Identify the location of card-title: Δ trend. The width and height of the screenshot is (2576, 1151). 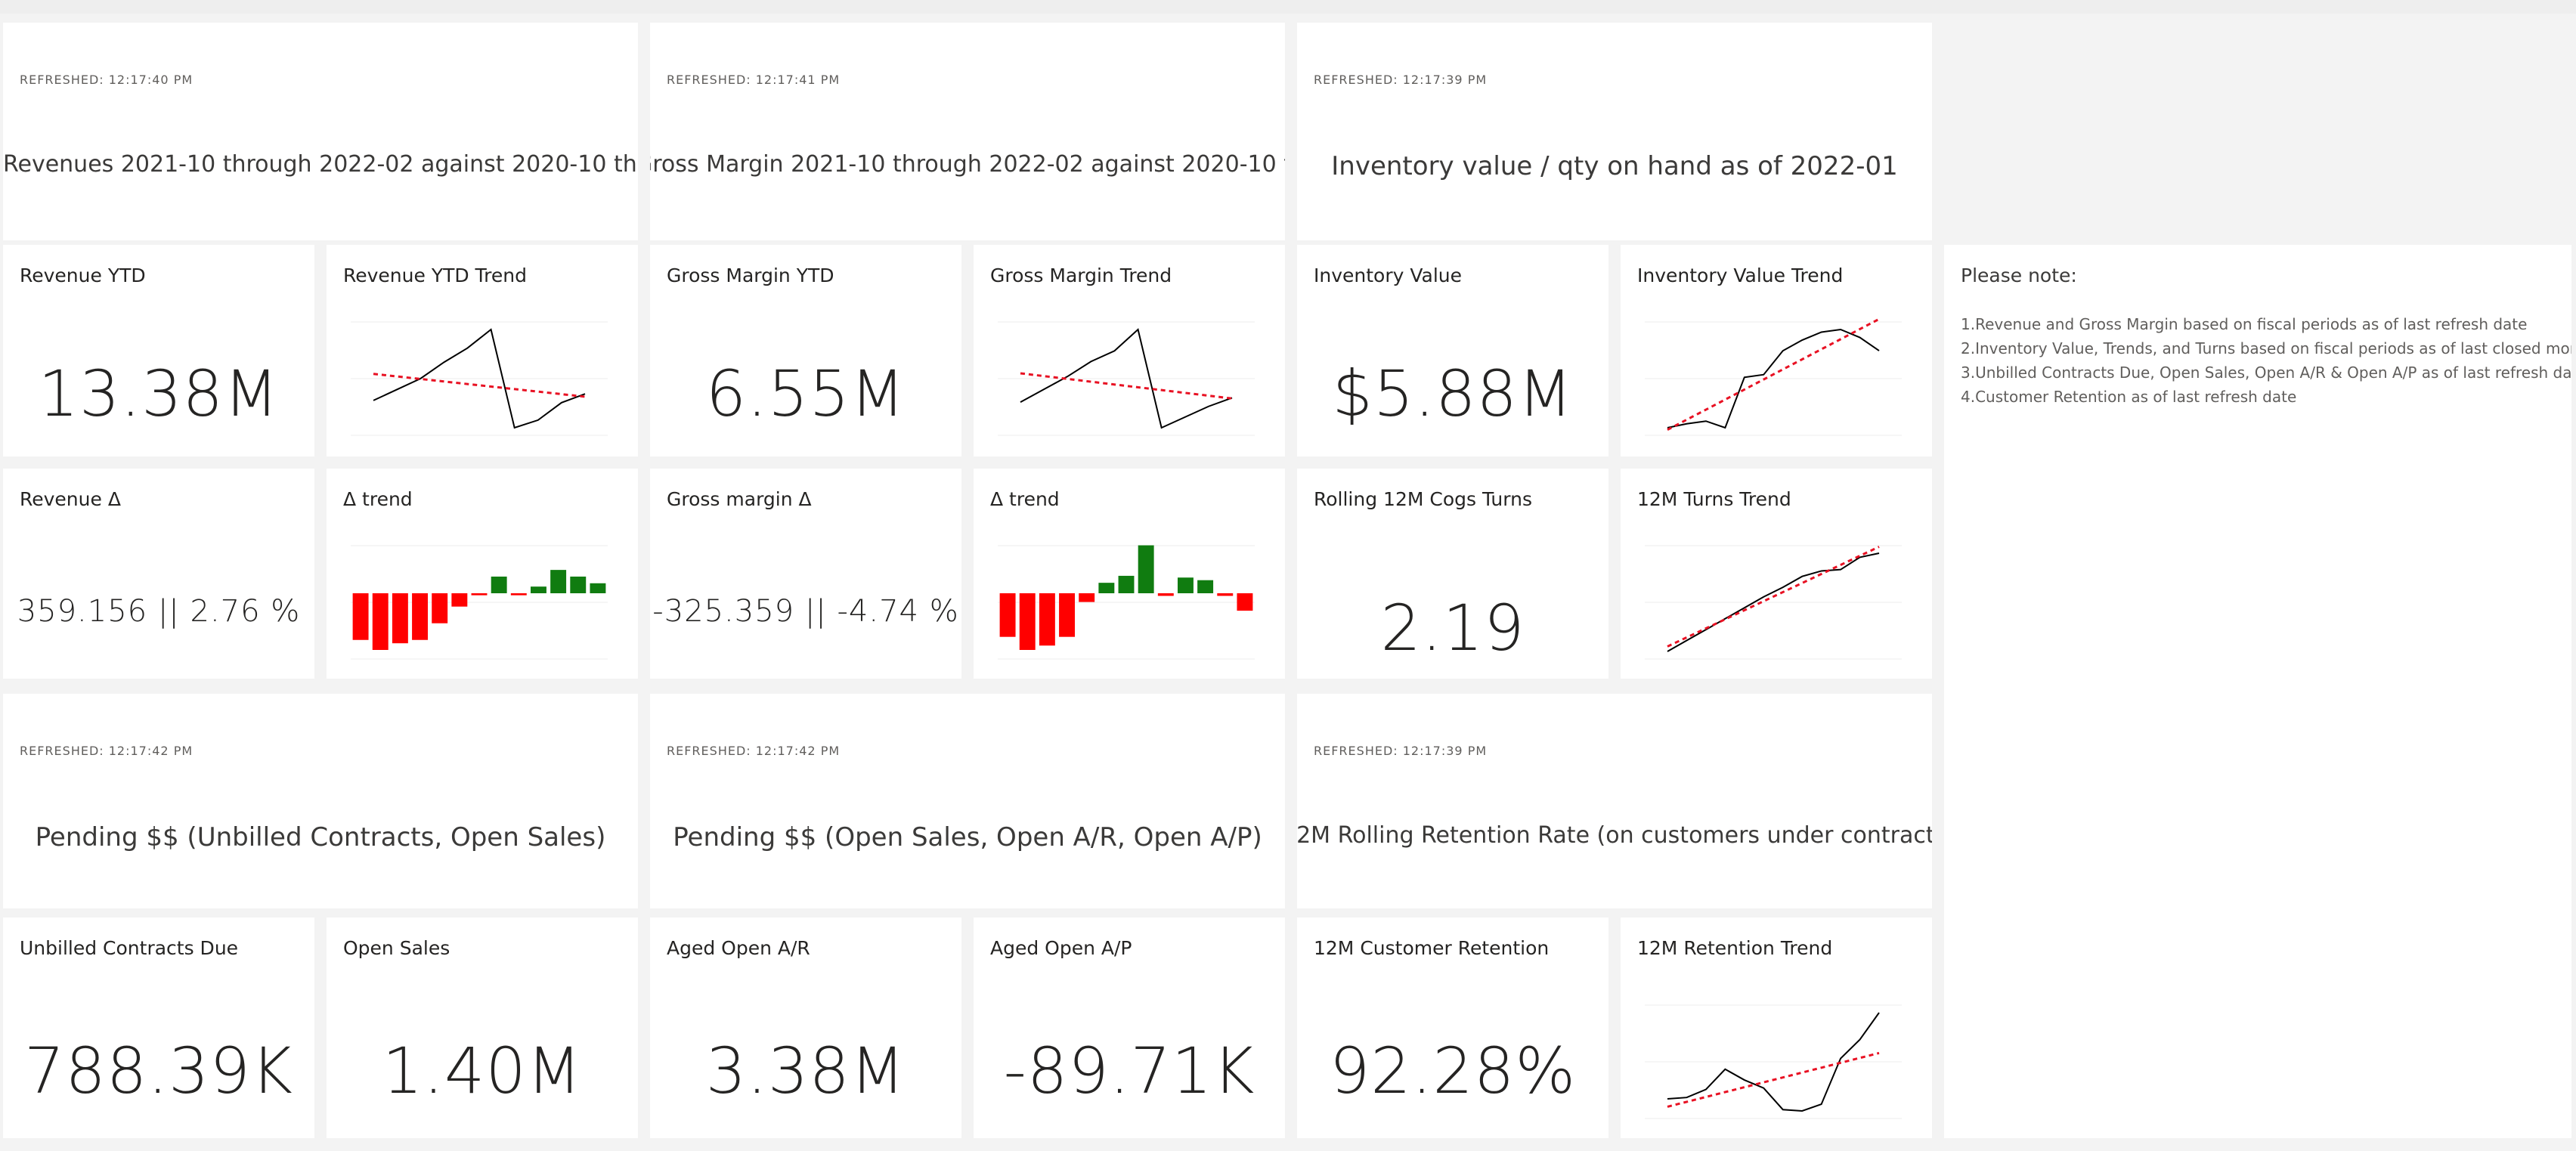
(1025, 499).